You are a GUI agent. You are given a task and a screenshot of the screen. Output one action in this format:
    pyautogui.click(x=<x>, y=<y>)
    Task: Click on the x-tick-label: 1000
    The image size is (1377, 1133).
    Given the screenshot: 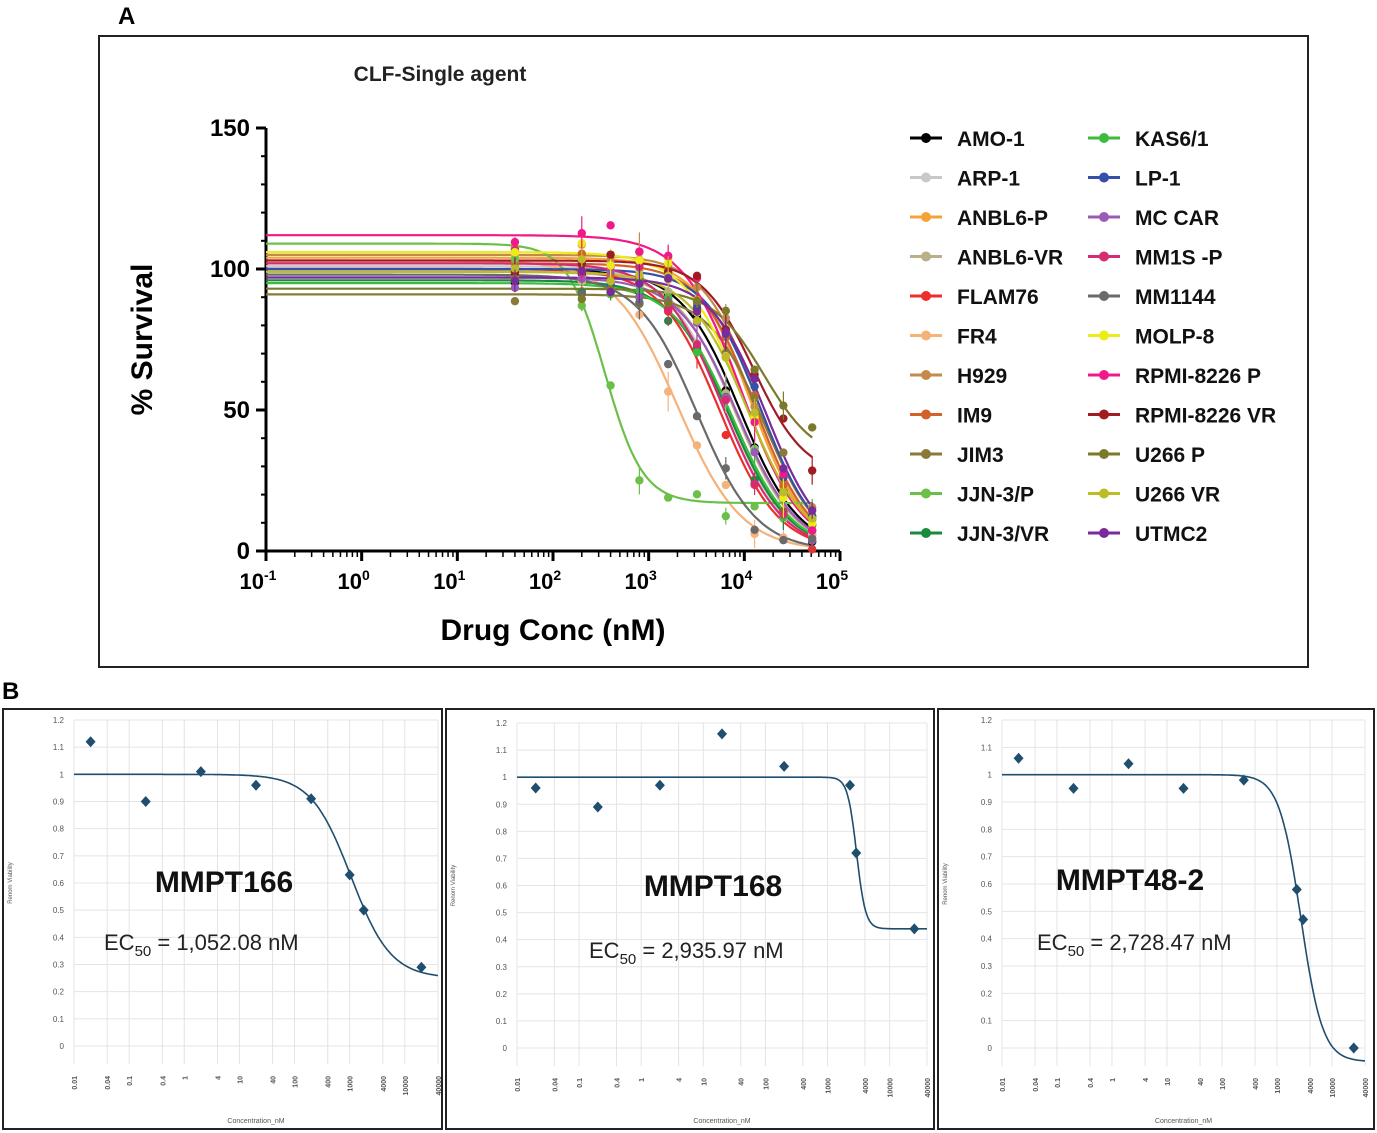 What is the action you would take?
    pyautogui.click(x=829, y=1086)
    